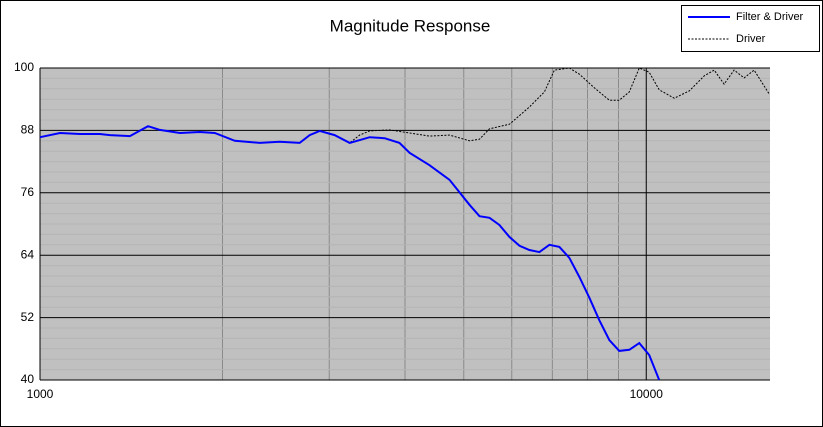 The image size is (823, 427). Describe the element at coordinates (24, 67) in the screenshot. I see `y-tick-label: 100` at that location.